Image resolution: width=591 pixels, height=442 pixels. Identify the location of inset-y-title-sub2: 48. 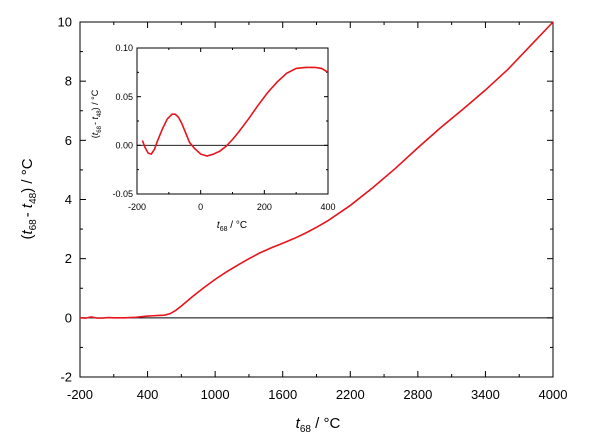
(100, 113).